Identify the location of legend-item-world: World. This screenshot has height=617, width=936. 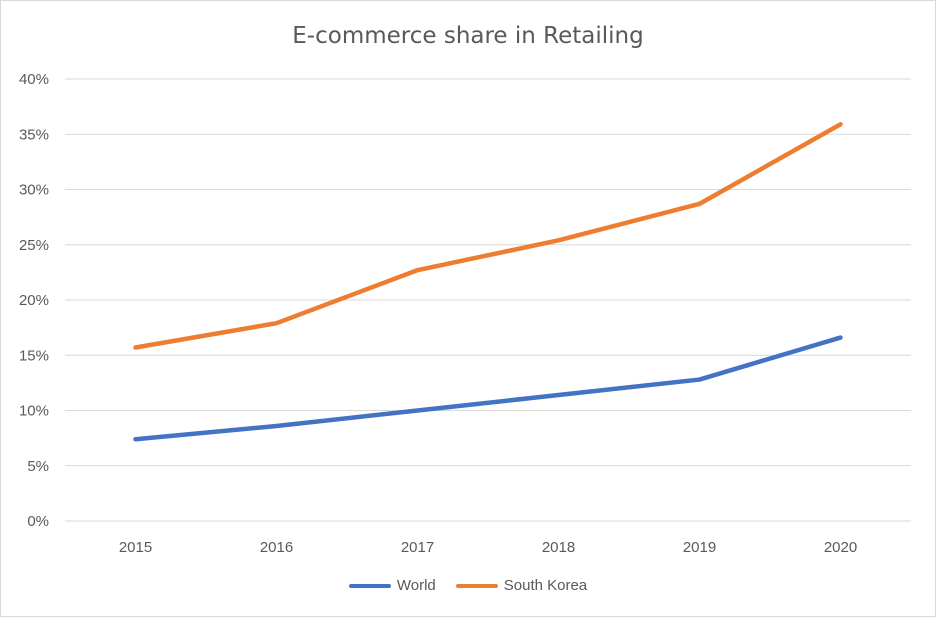
(392, 585).